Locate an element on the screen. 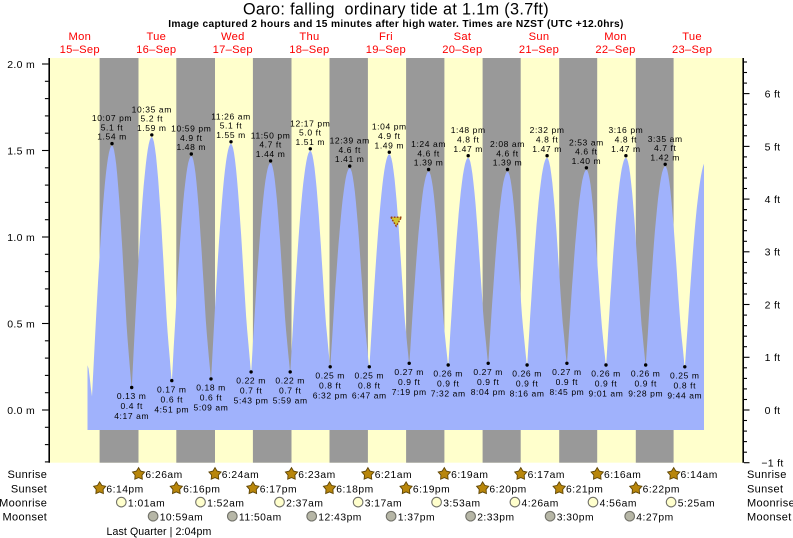  svg-text: 16–Sep is located at coordinates (156, 50).